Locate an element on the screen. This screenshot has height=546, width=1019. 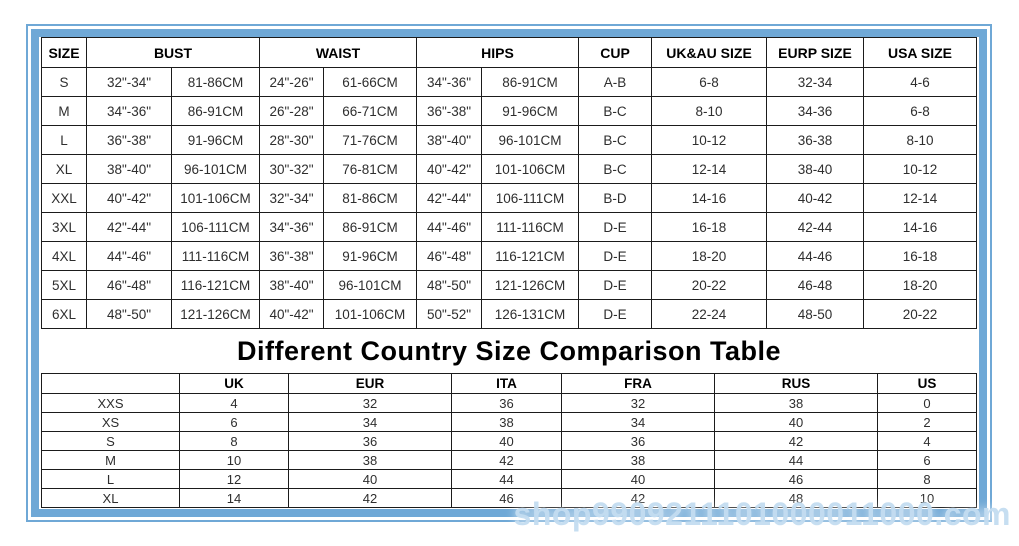
size_table-cell: 4XL is located at coordinates (64, 256).